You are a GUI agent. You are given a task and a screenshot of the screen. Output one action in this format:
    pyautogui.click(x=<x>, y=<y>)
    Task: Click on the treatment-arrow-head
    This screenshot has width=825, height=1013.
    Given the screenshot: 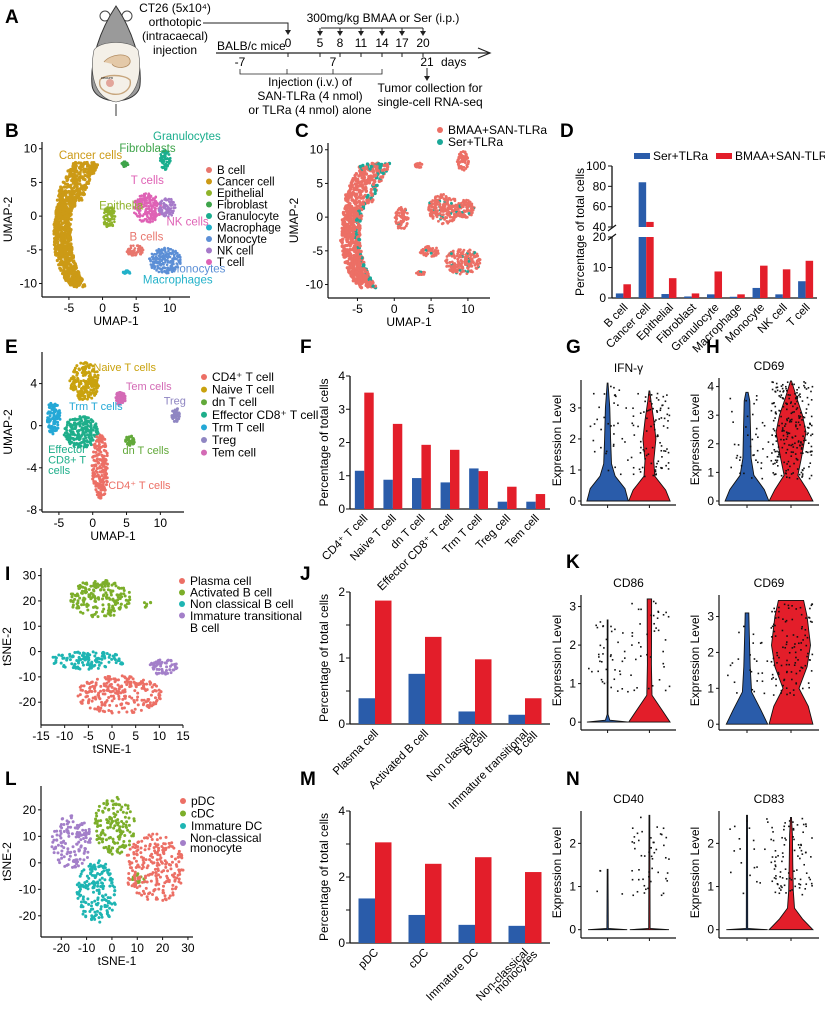 What is the action you would take?
    pyautogui.click(x=340, y=33)
    